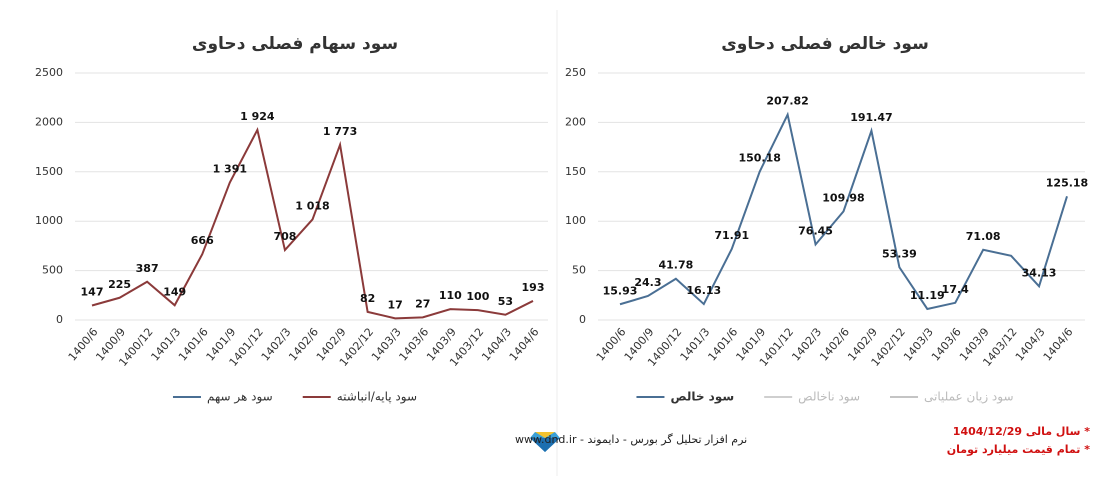  What do you see at coordinates (1018, 449) in the screenshot?
I see `note: * تمام قیمت میلیارد تومان` at bounding box center [1018, 449].